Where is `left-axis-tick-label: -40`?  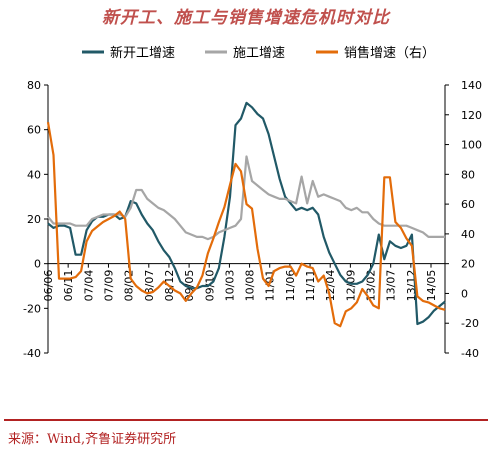
left-axis-tick-label: -40 is located at coordinates (32, 353).